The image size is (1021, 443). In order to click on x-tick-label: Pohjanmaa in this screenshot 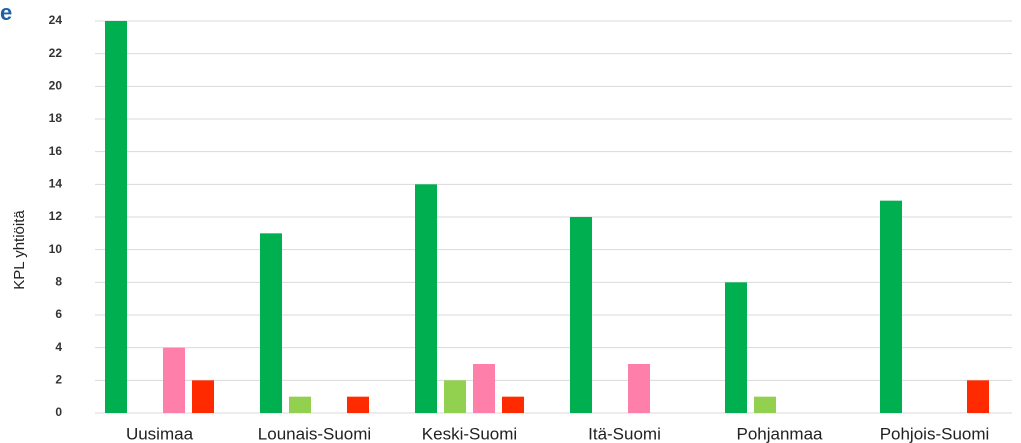, I will do `click(779, 433)`.